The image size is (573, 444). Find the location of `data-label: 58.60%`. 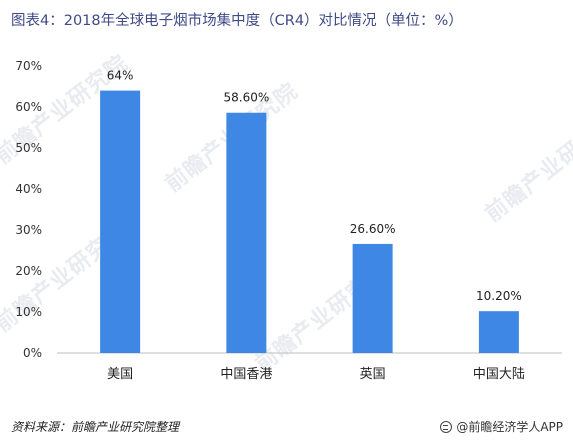

data-label: 58.60% is located at coordinates (246, 98).